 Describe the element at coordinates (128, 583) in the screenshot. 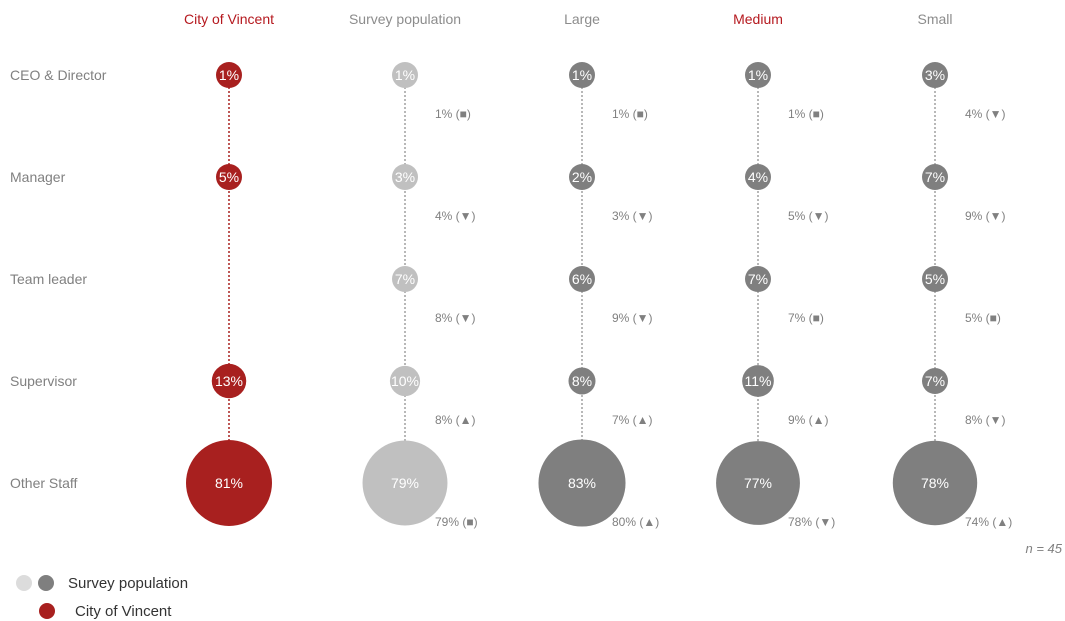

I see `legend-survey-label: Survey population` at that location.